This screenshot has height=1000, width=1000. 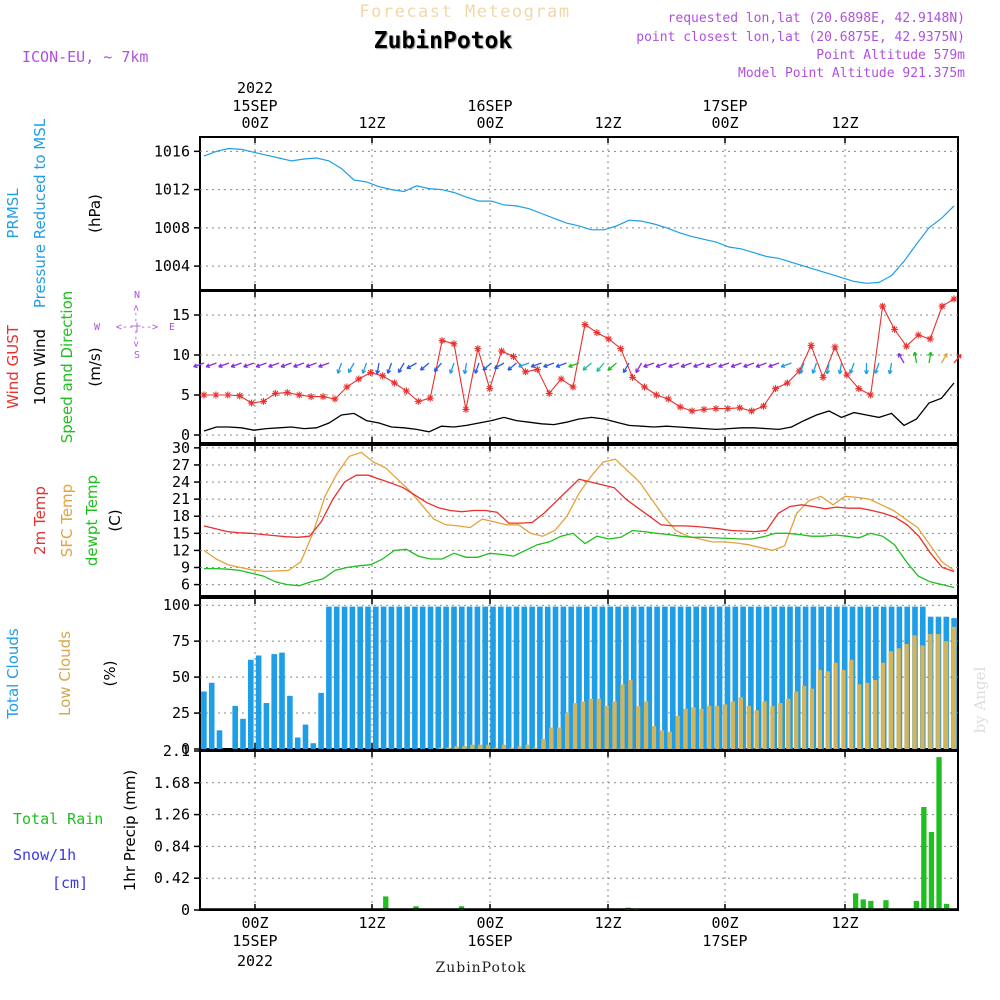 What do you see at coordinates (579, 523) in the screenshot?
I see `2m-temp-line` at bounding box center [579, 523].